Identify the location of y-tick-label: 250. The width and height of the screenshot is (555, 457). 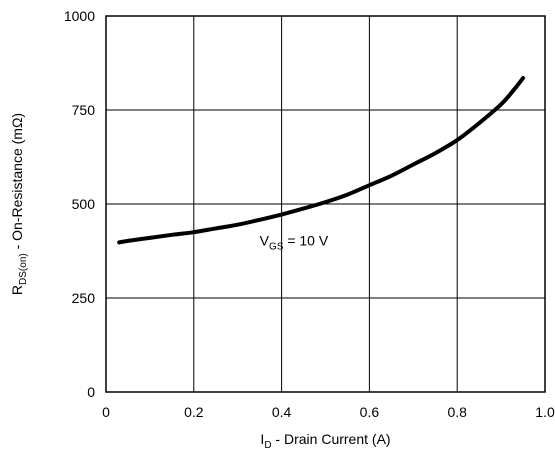
(84, 298).